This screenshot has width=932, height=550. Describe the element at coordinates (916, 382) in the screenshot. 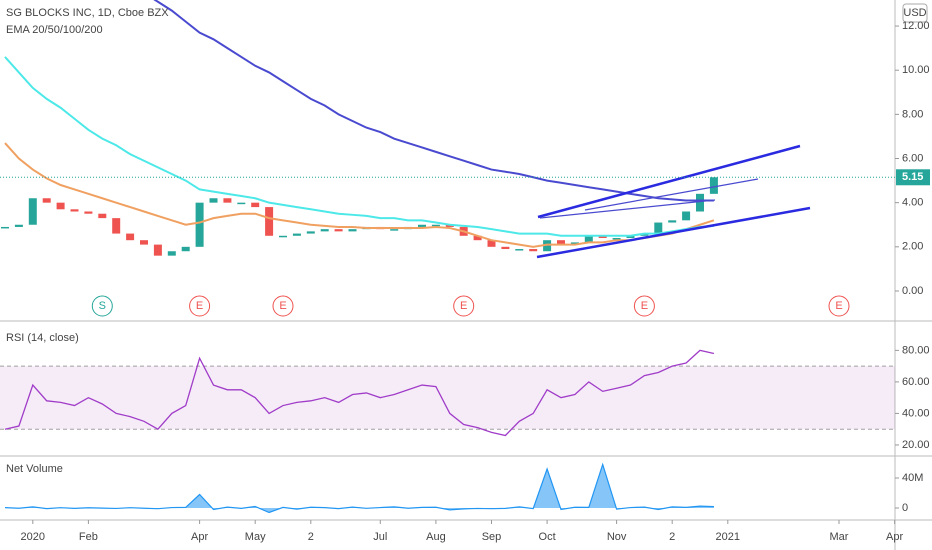

I see `y-tick-label: 60.00` at that location.